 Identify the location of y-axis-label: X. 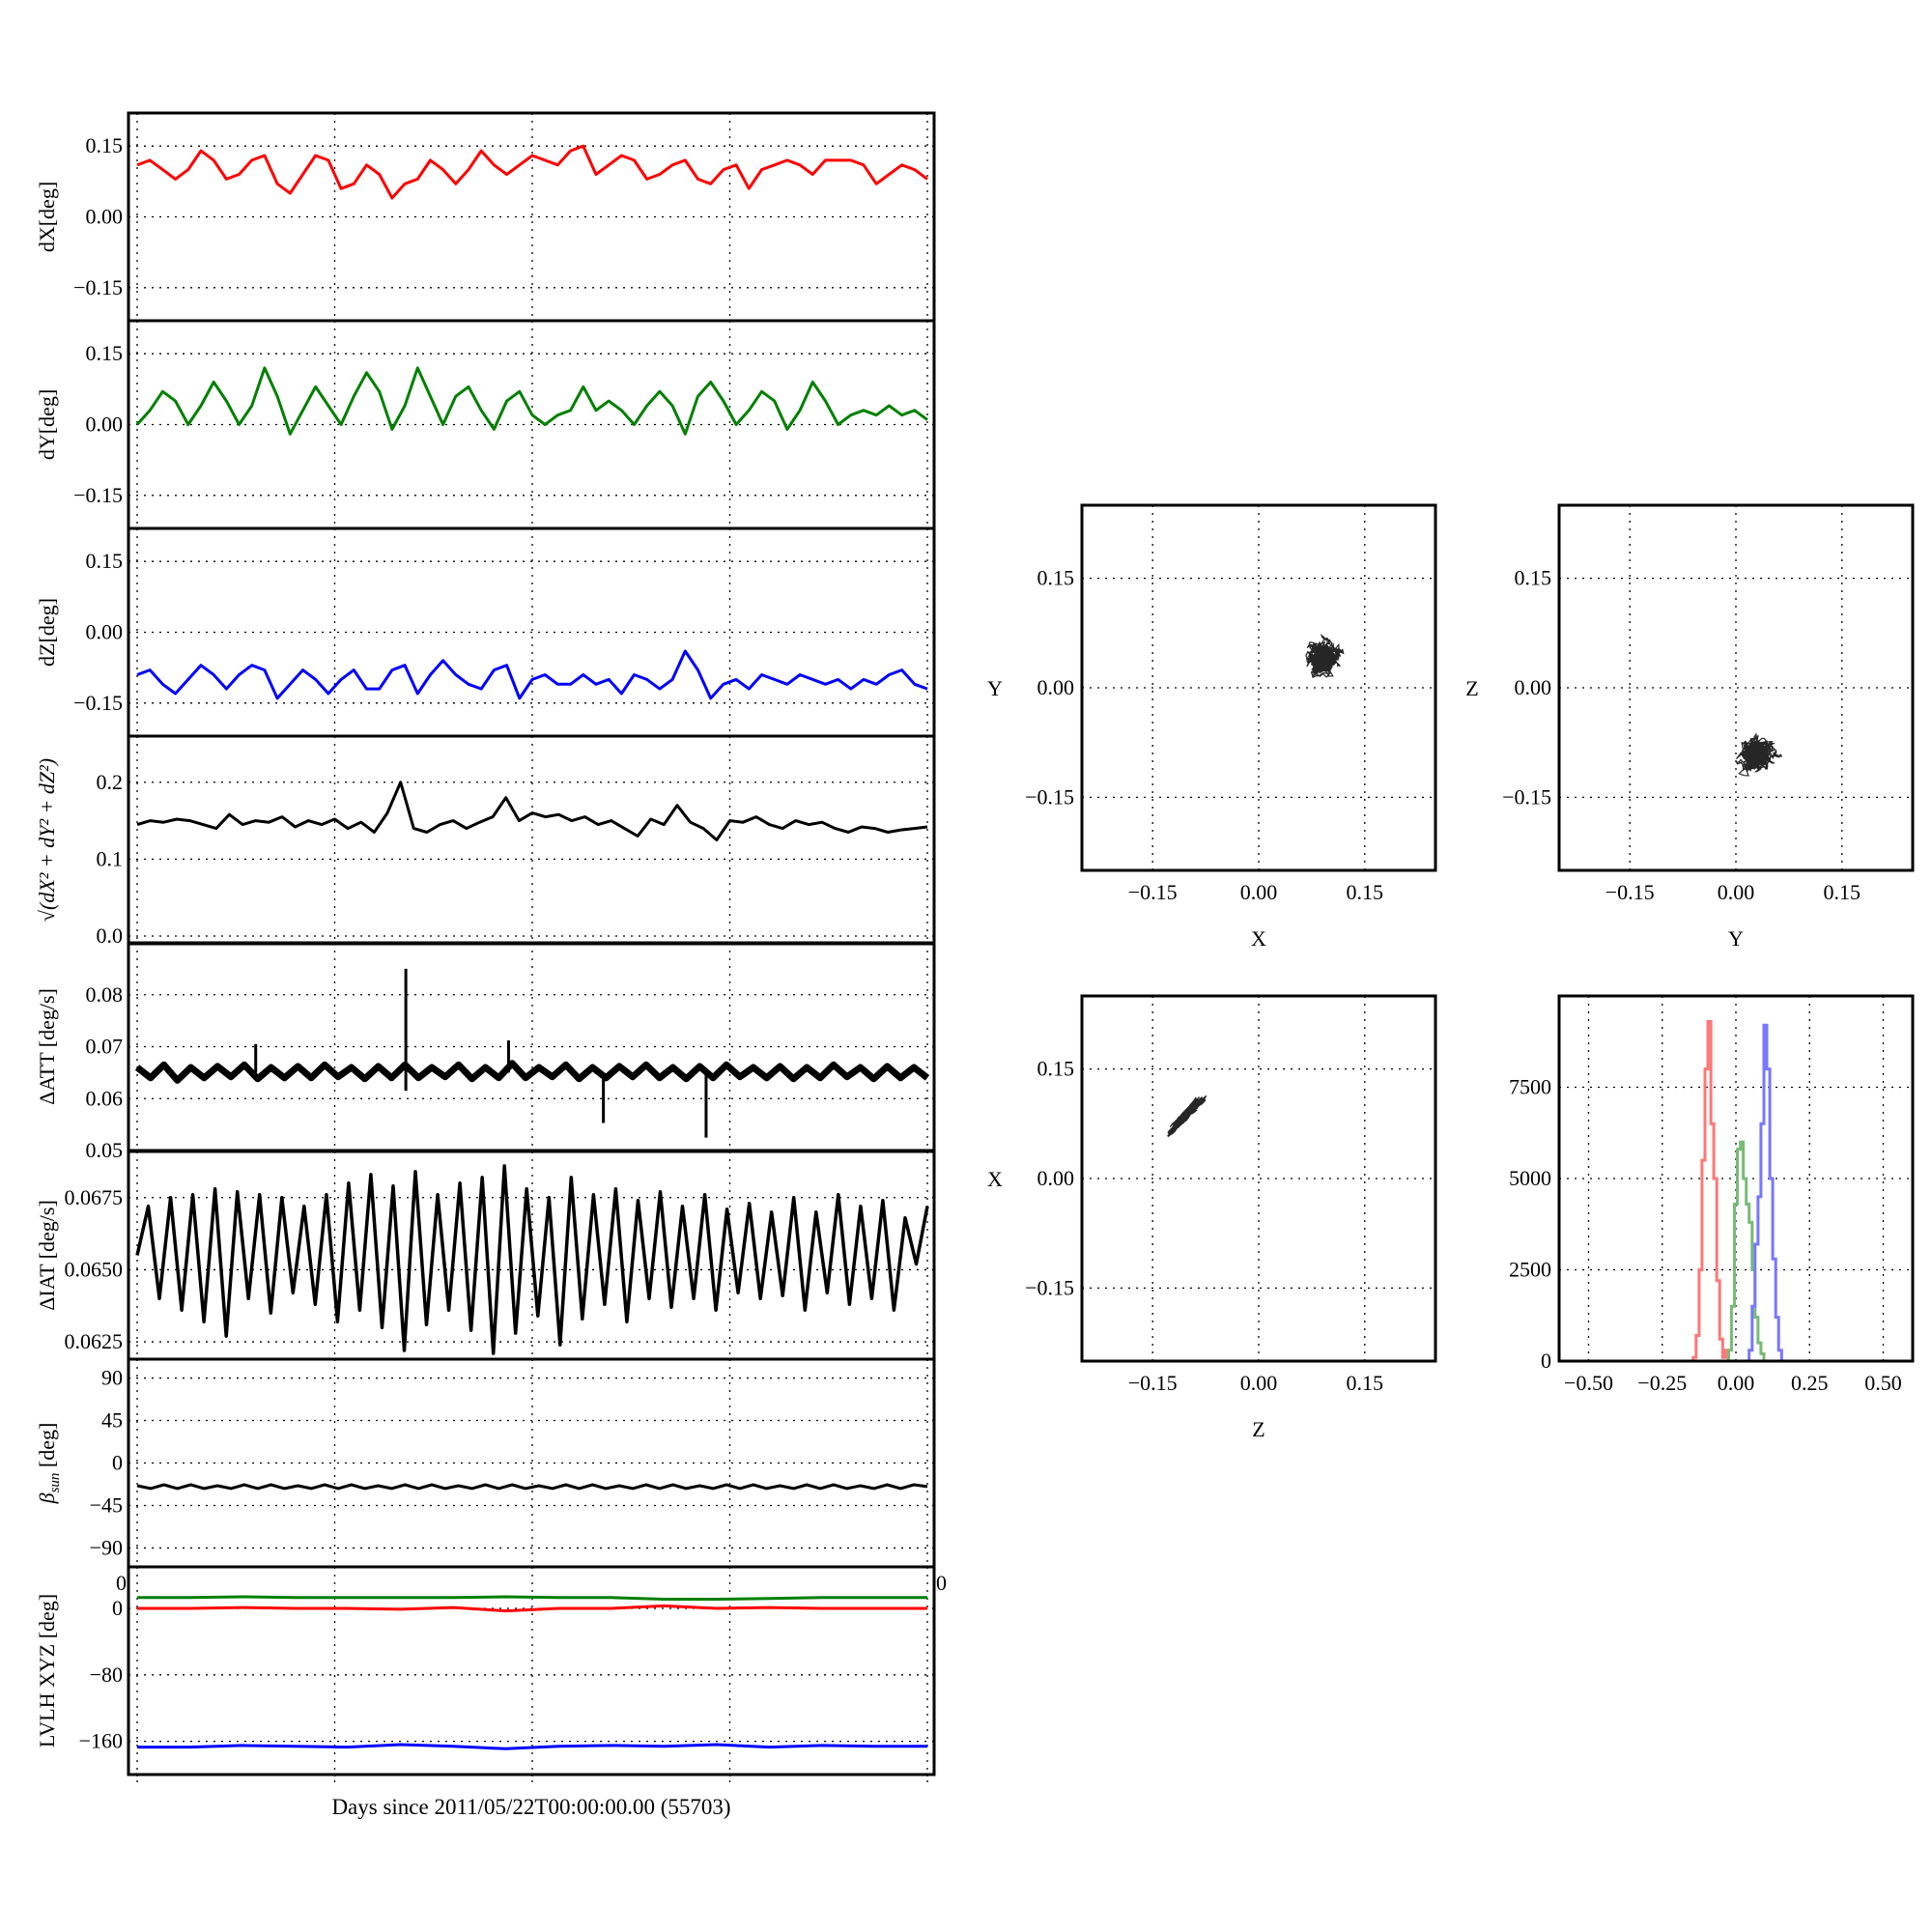
(995, 1179).